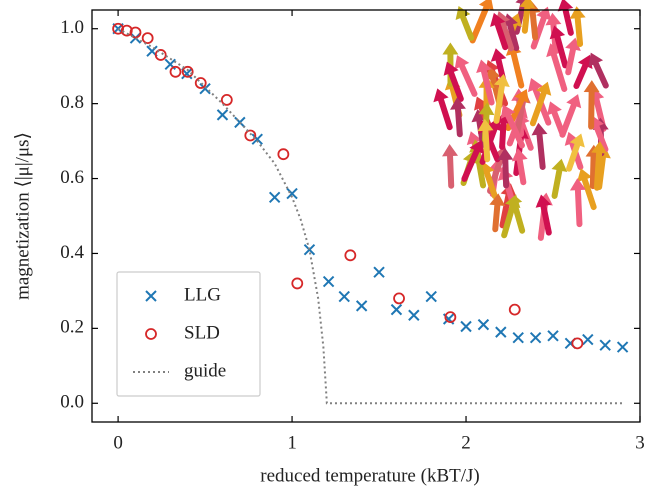 This screenshot has height=491, width=647. Describe the element at coordinates (22, 216) in the screenshot. I see `y-axis-label: magnetization ⟨|μ|/μs⟩` at that location.